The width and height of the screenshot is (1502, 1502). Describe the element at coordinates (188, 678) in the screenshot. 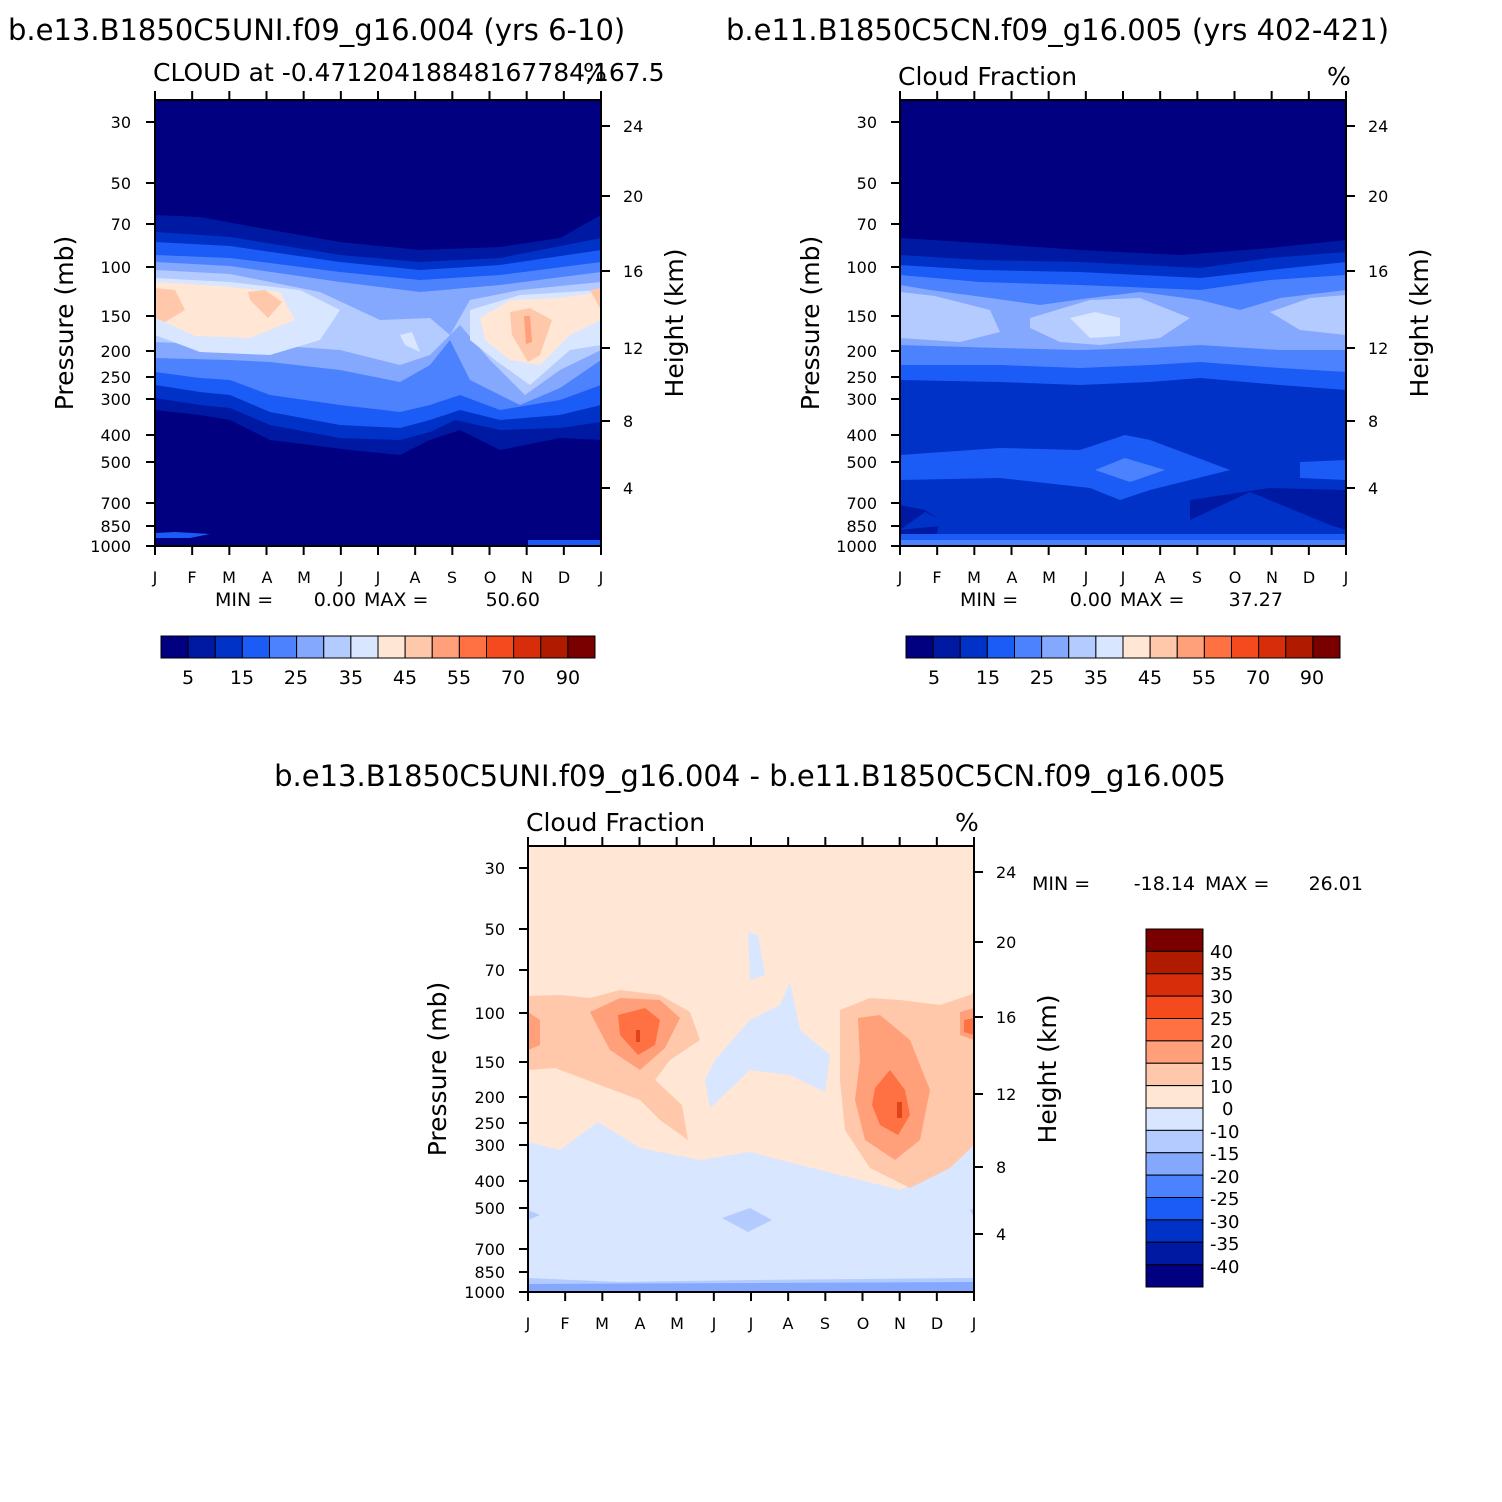

I see `panel-1-colorbar-label: 5` at that location.